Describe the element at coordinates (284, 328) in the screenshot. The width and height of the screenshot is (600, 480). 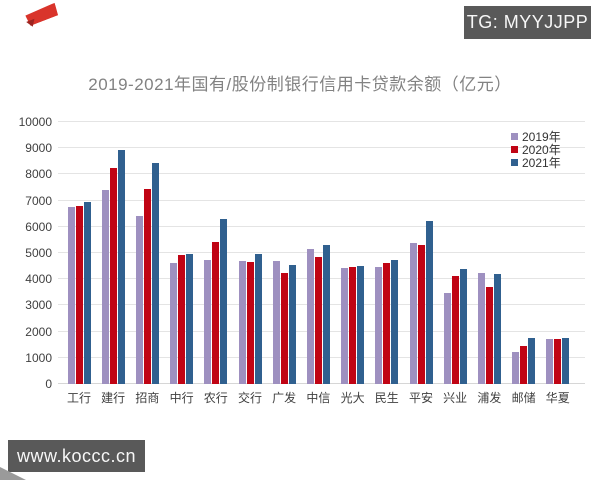
I see `bar-广发-2020年` at that location.